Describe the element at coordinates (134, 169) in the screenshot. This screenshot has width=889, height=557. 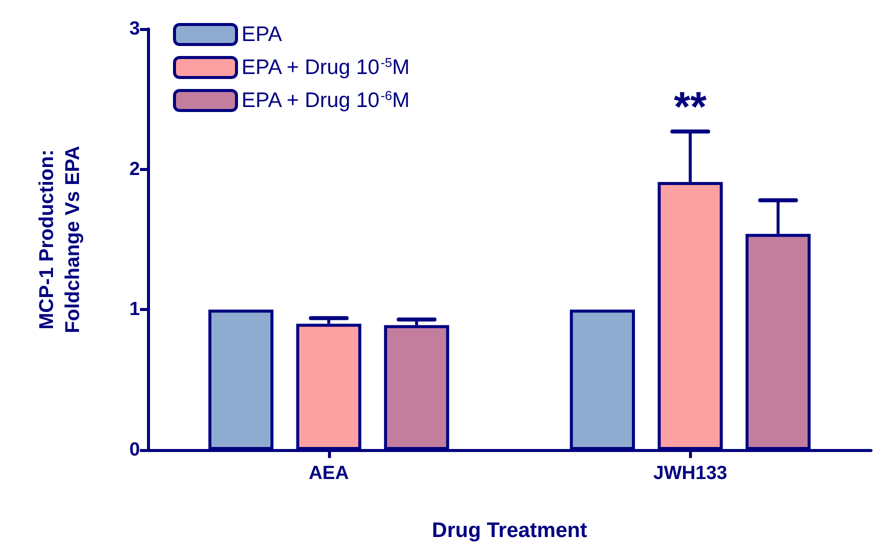
I see `y-tick-label: 2` at that location.